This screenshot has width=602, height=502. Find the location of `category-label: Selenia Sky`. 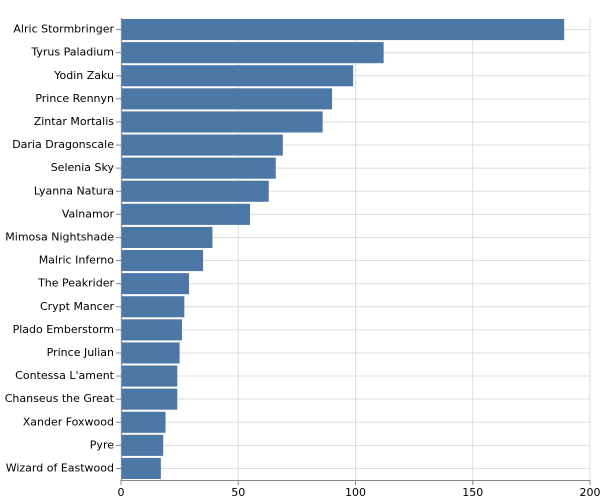

category-label: Selenia Sky is located at coordinates (83, 167).